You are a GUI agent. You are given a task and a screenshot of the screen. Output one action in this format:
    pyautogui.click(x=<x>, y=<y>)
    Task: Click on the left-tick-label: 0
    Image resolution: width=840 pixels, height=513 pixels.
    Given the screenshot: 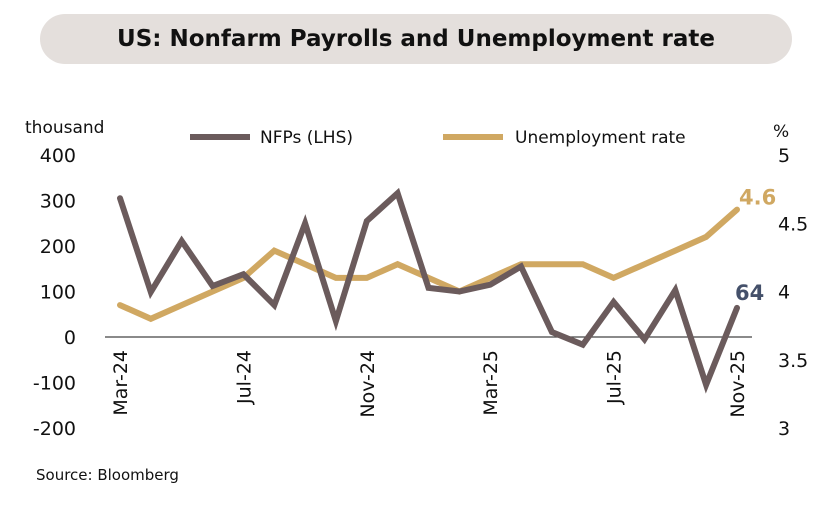 What is the action you would take?
    pyautogui.click(x=70, y=338)
    